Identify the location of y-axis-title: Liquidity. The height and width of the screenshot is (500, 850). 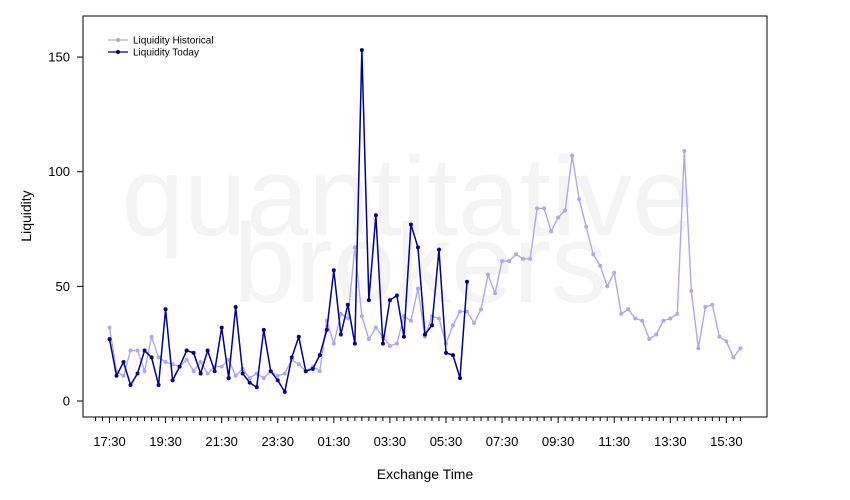
(26, 215).